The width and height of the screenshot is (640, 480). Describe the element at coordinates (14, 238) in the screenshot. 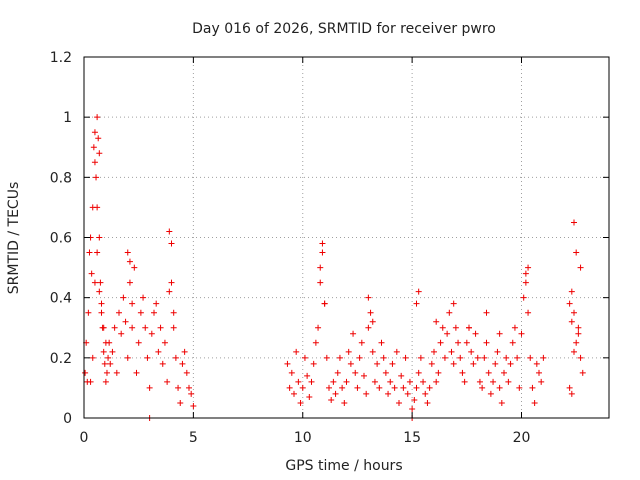

I see `y-axis-title: SRMTID / TECUs` at that location.